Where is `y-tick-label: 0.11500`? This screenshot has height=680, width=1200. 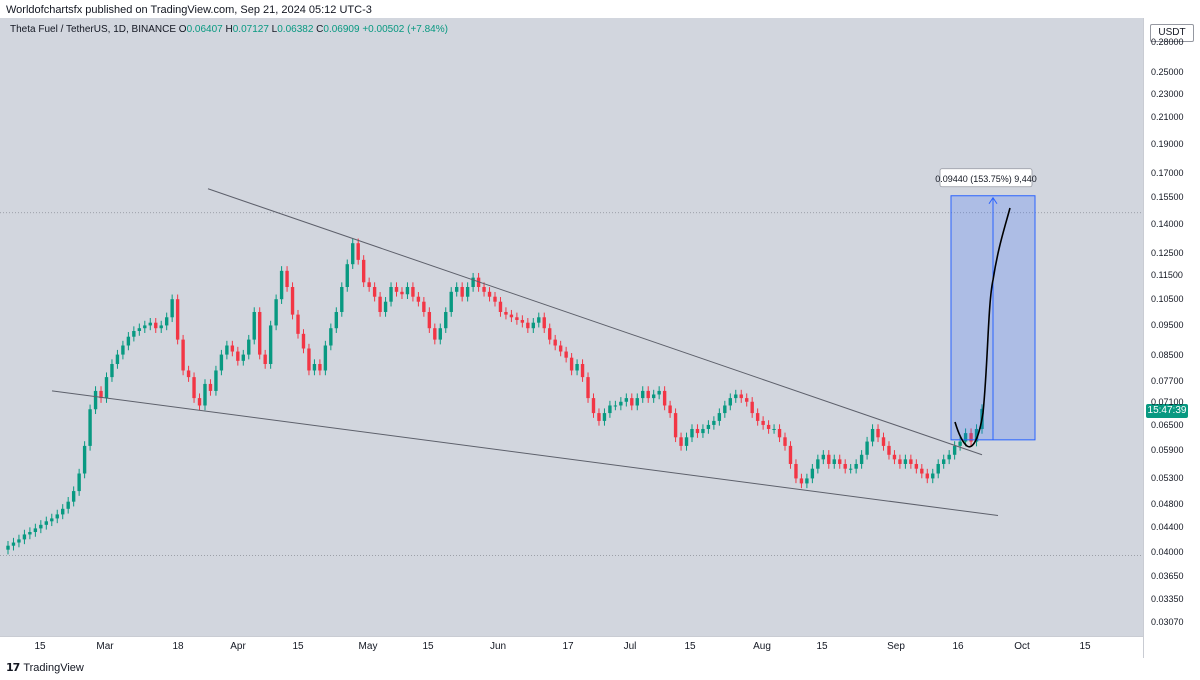 y-tick-label: 0.11500 is located at coordinates (1167, 275).